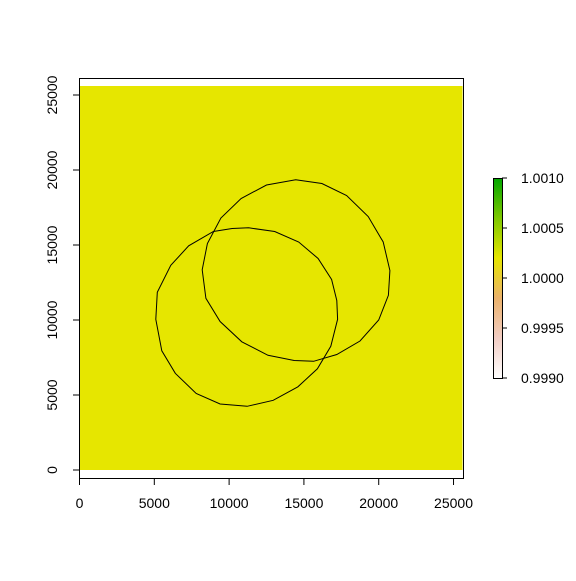 The height and width of the screenshot is (581, 576). What do you see at coordinates (378, 503) in the screenshot?
I see `x-tick-label-4: 20000` at bounding box center [378, 503].